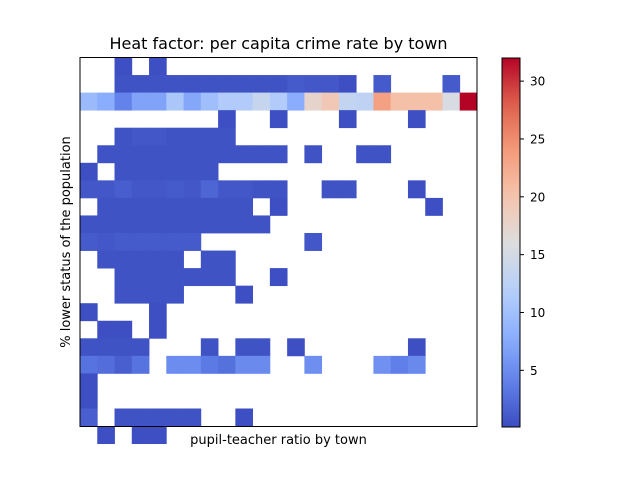 The height and width of the screenshot is (484, 640). I want to click on colorbar-tick-label: 15, so click(537, 255).